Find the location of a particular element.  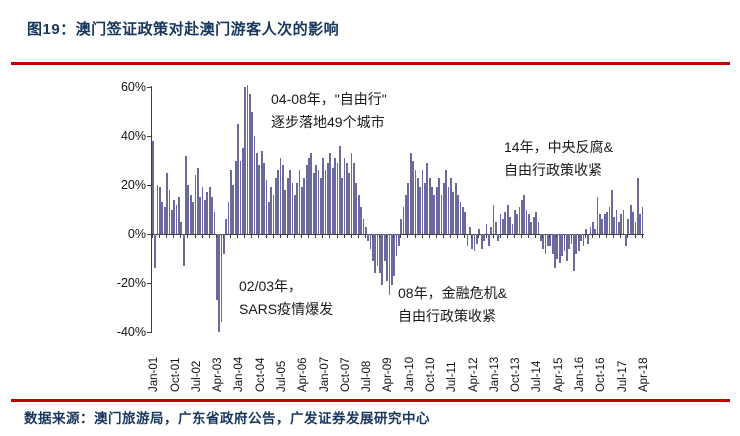

x-axis-tick-label: Oct-16 is located at coordinates (601, 374).